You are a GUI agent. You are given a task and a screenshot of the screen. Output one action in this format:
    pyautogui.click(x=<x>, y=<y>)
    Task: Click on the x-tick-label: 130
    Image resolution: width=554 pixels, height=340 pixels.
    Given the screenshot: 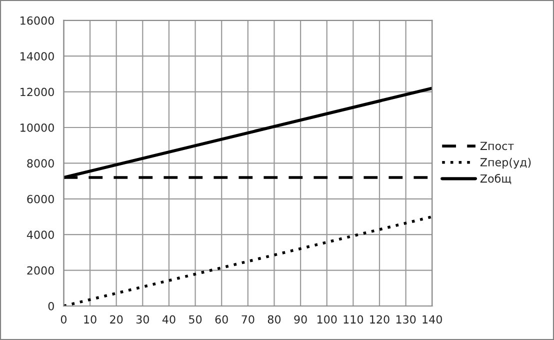 What is the action you would take?
    pyautogui.click(x=406, y=319)
    